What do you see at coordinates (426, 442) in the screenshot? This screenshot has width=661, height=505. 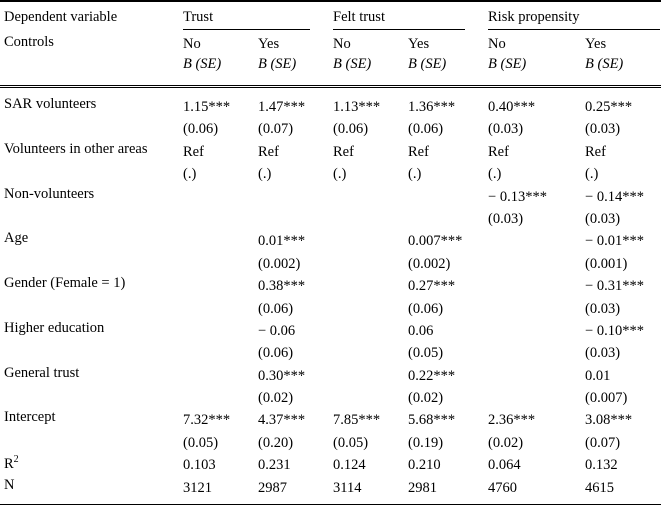 I see `standard-error-value: (0.19)` at bounding box center [426, 442].